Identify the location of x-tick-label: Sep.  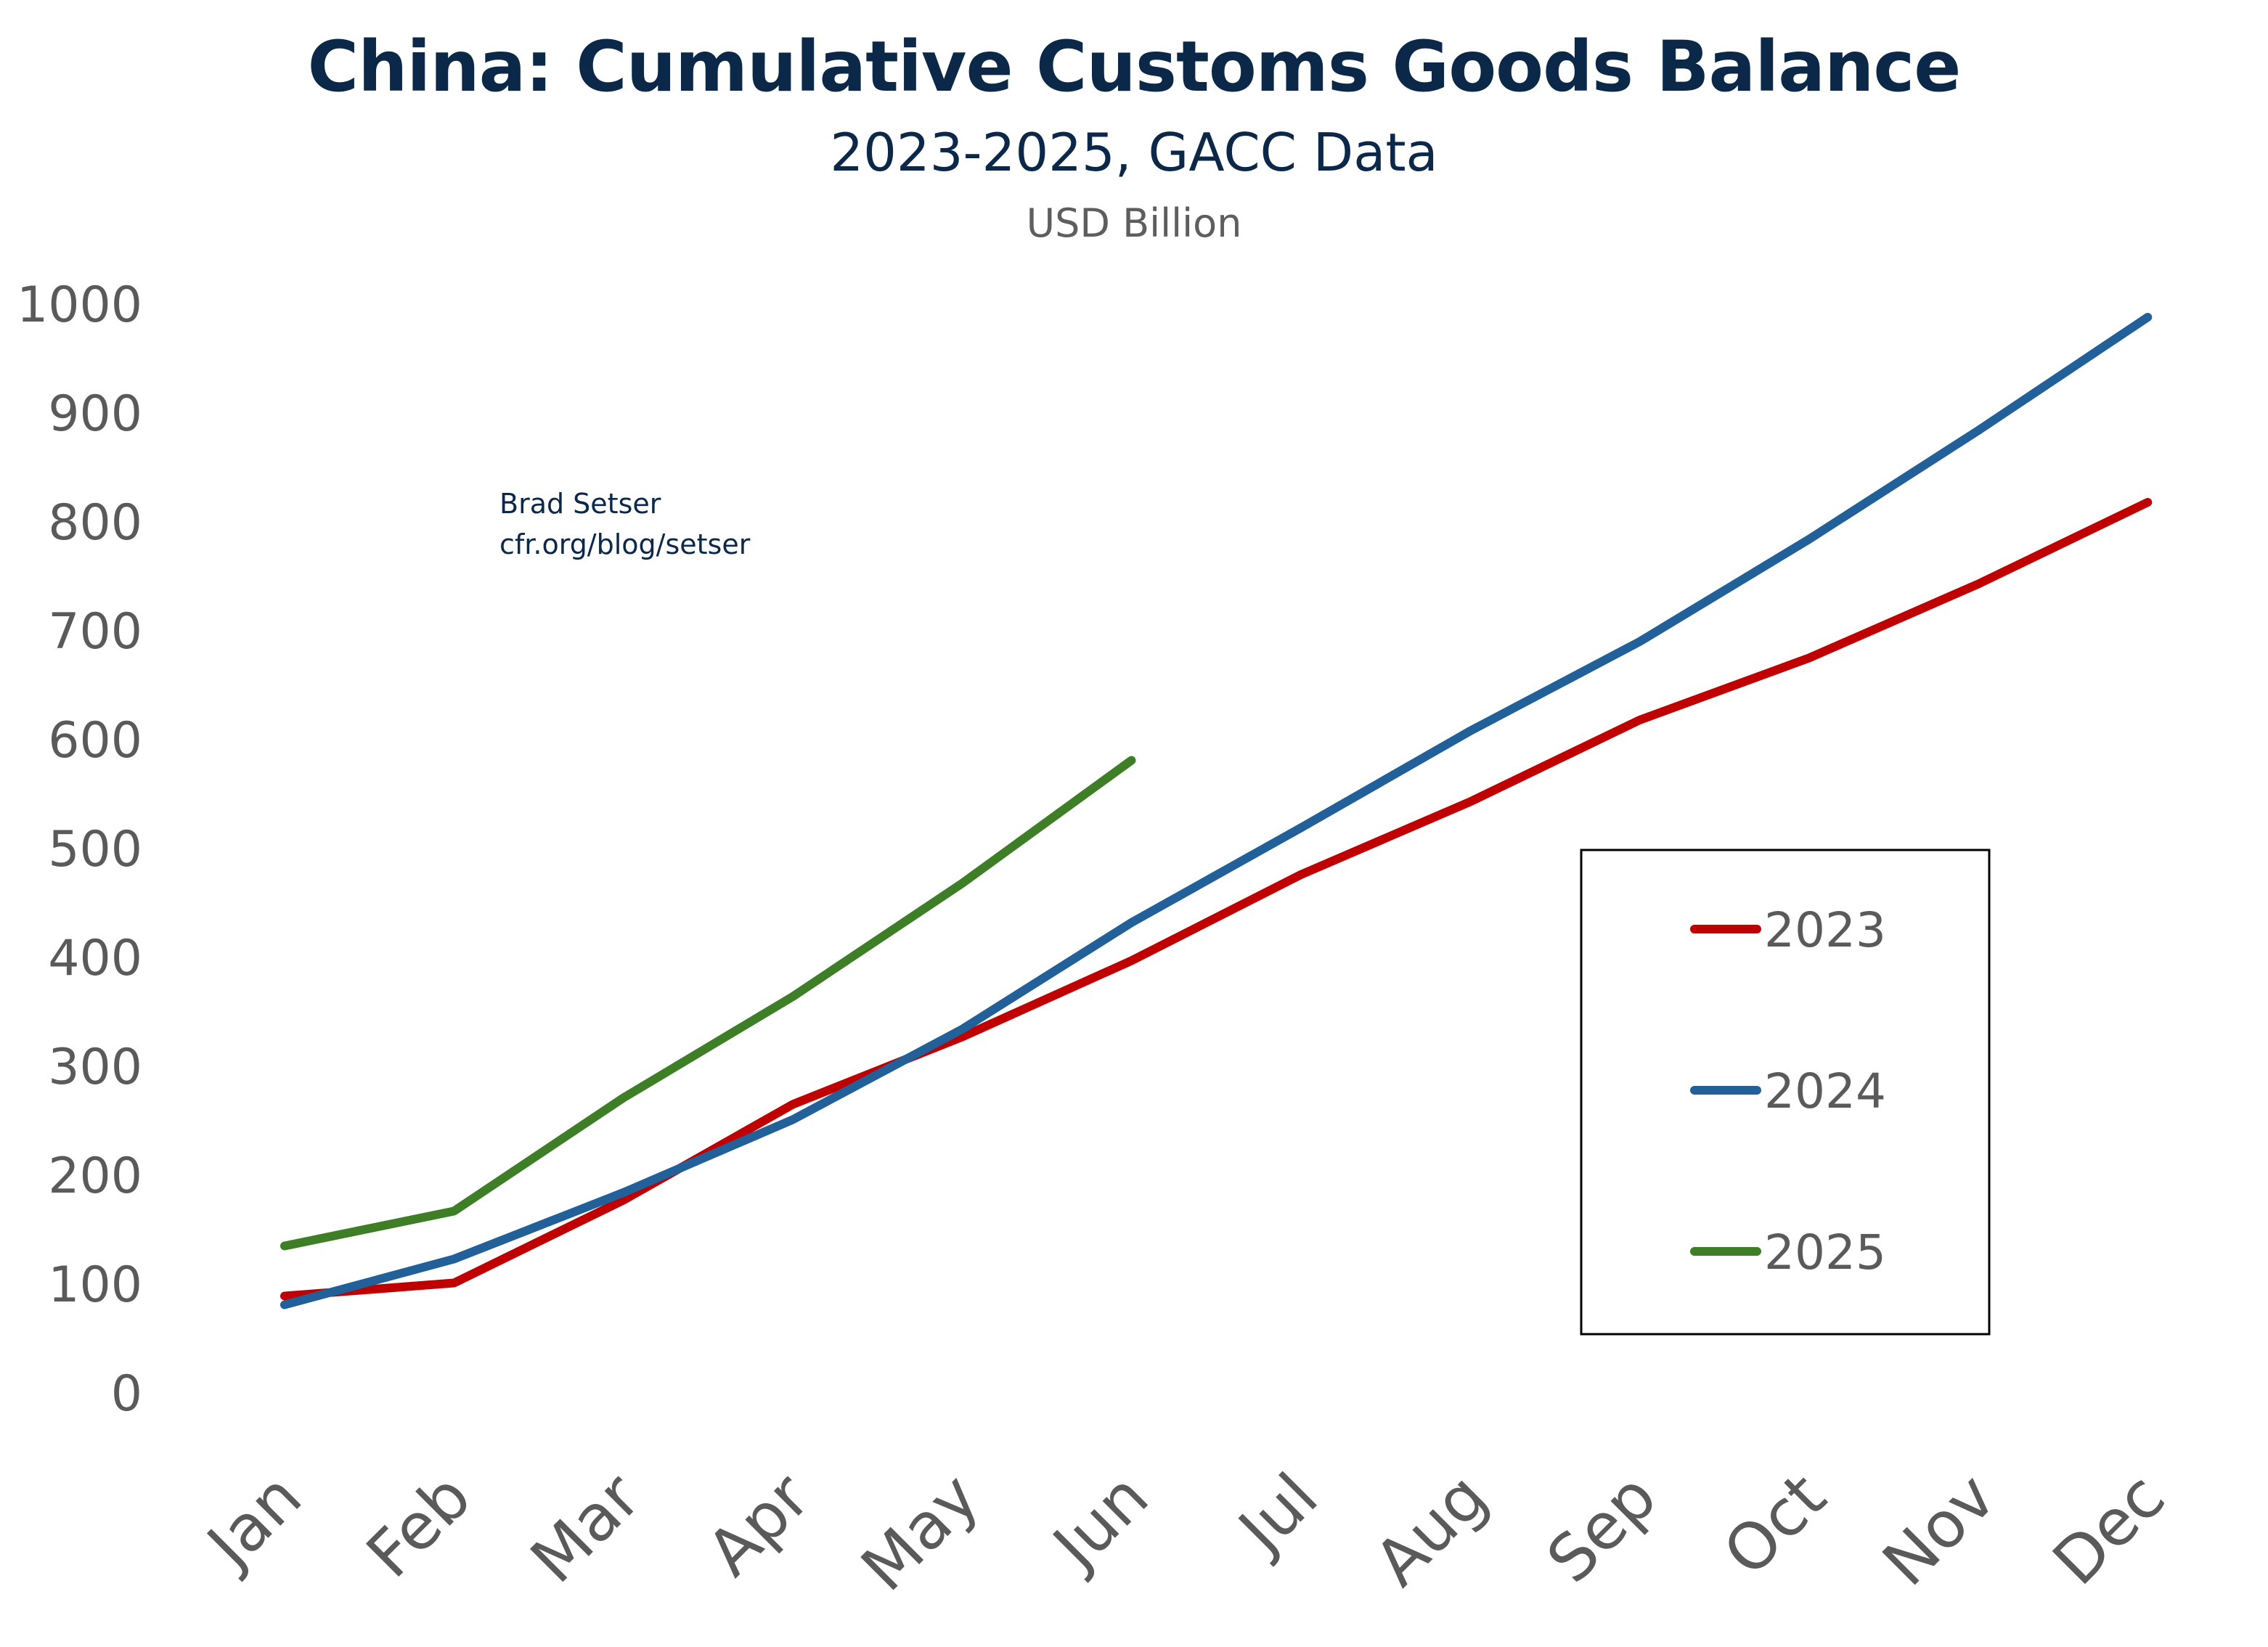
(1602, 1528).